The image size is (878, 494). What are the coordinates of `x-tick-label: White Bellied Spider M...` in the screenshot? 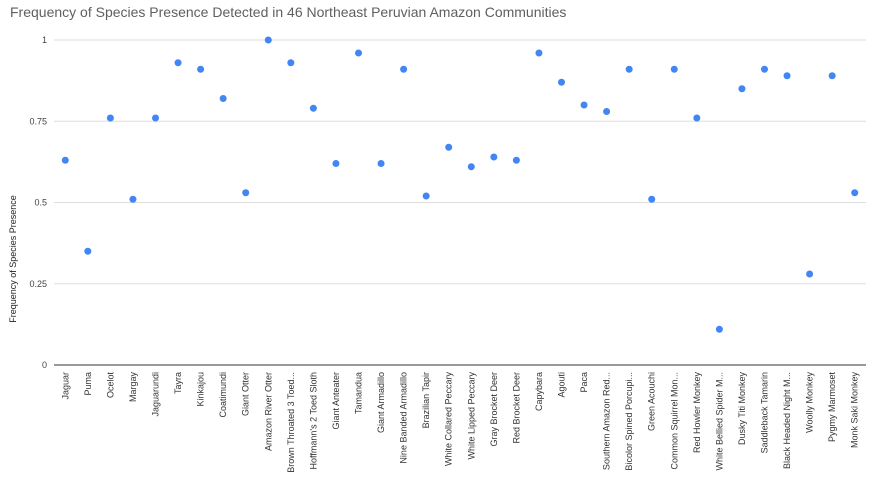 It's located at (719, 421).